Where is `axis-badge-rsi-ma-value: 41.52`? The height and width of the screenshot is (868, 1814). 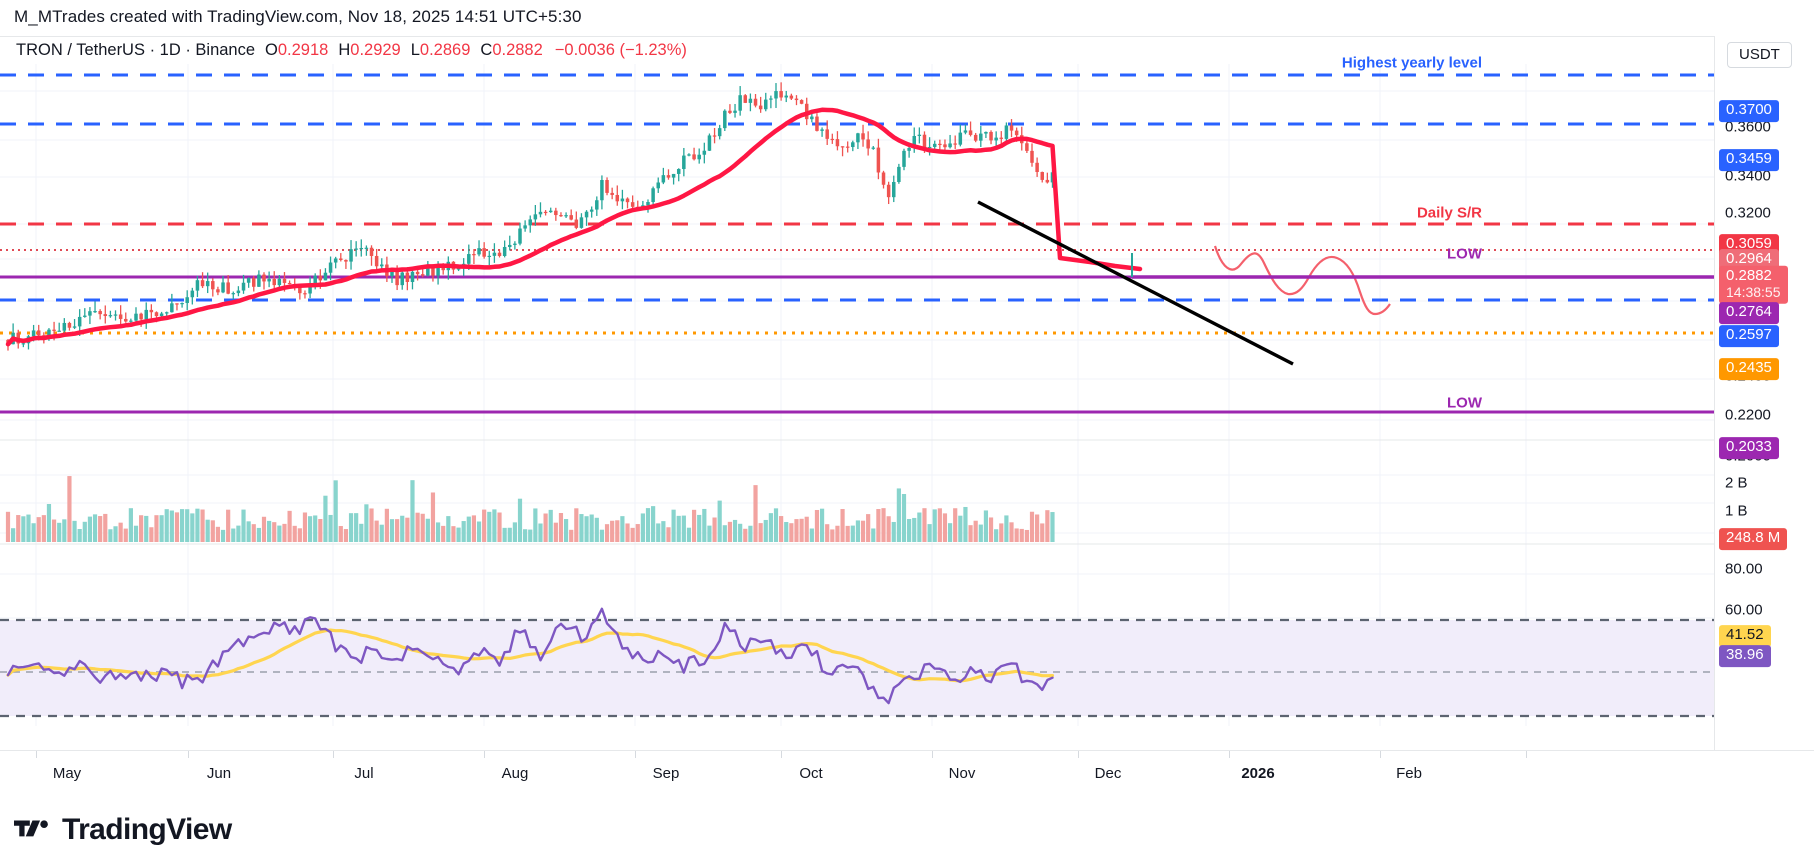
axis-badge-rsi-ma-value: 41.52 is located at coordinates (1745, 636).